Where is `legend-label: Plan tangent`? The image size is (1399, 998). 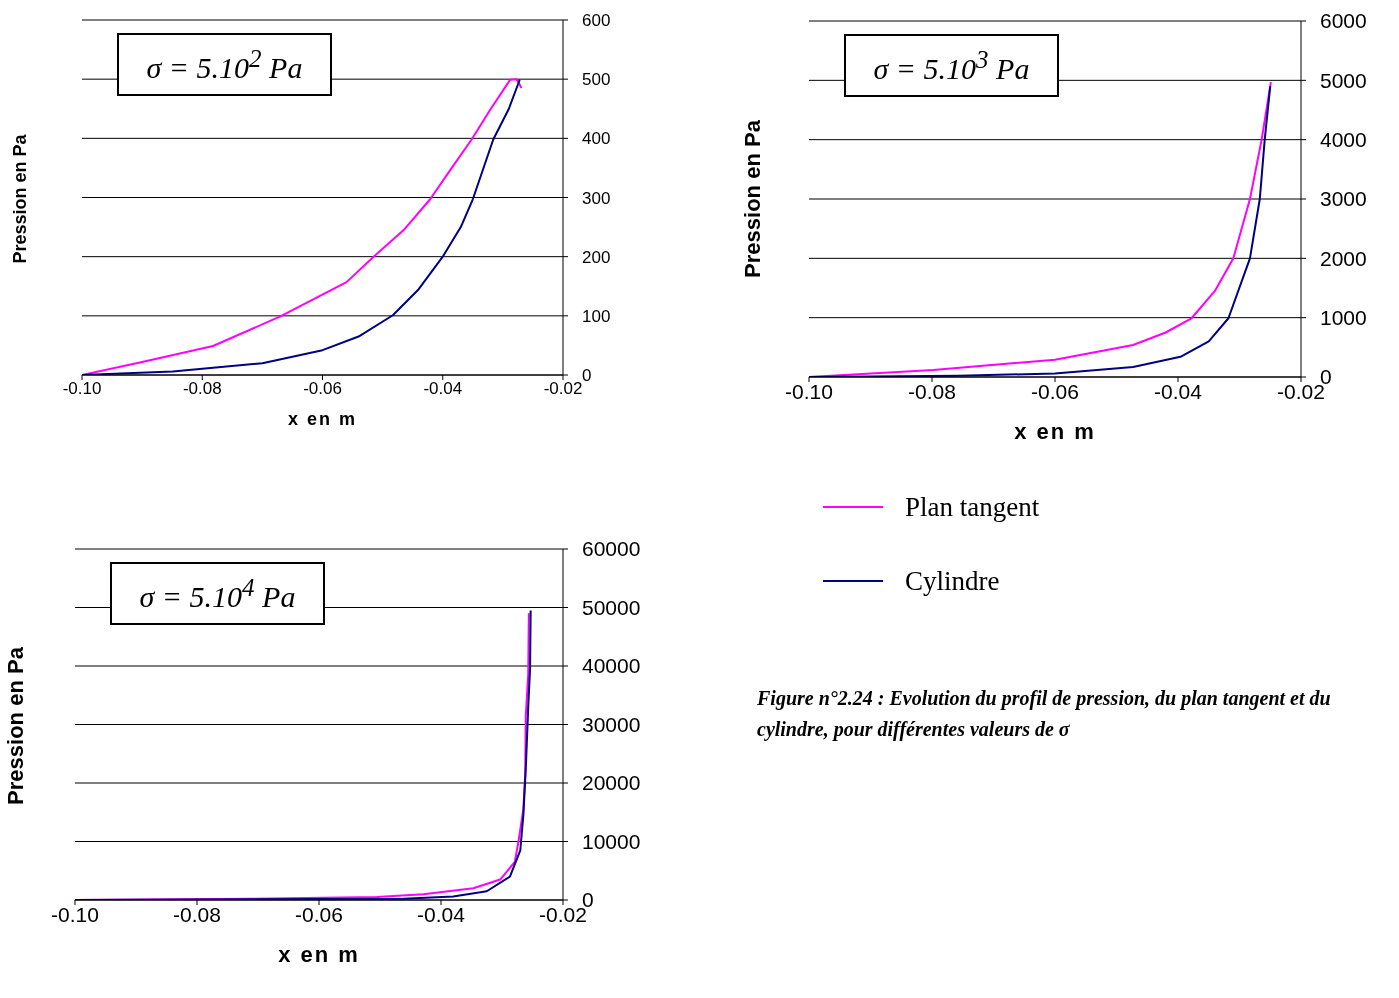 legend-label: Plan tangent is located at coordinates (972, 507).